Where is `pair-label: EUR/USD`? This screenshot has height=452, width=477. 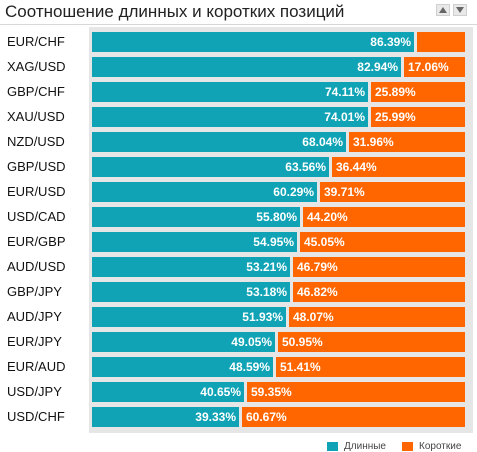 pair-label: EUR/USD is located at coordinates (36, 191).